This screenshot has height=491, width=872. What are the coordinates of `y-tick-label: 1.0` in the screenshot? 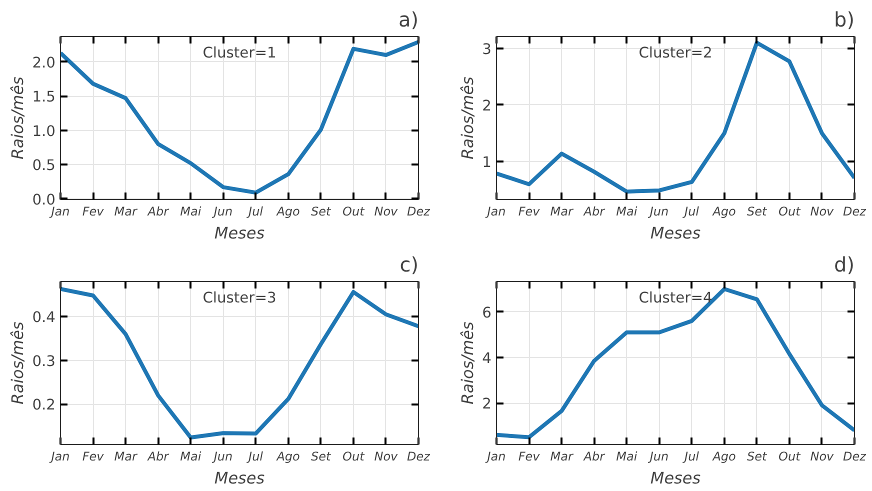 It's located at (44, 131).